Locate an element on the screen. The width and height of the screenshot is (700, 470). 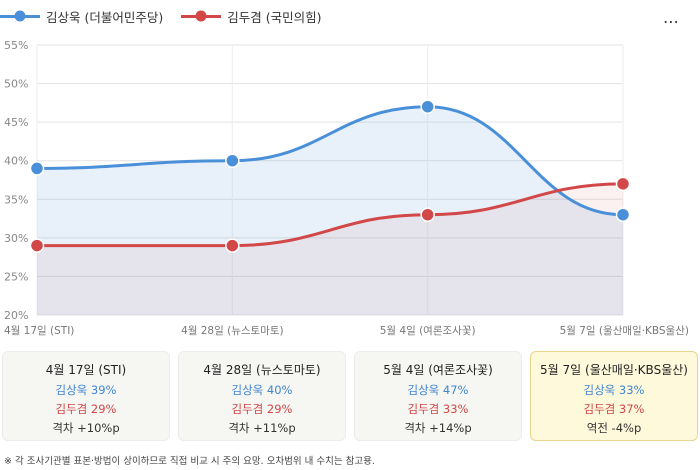
legend-swatch-red is located at coordinates (201, 16).